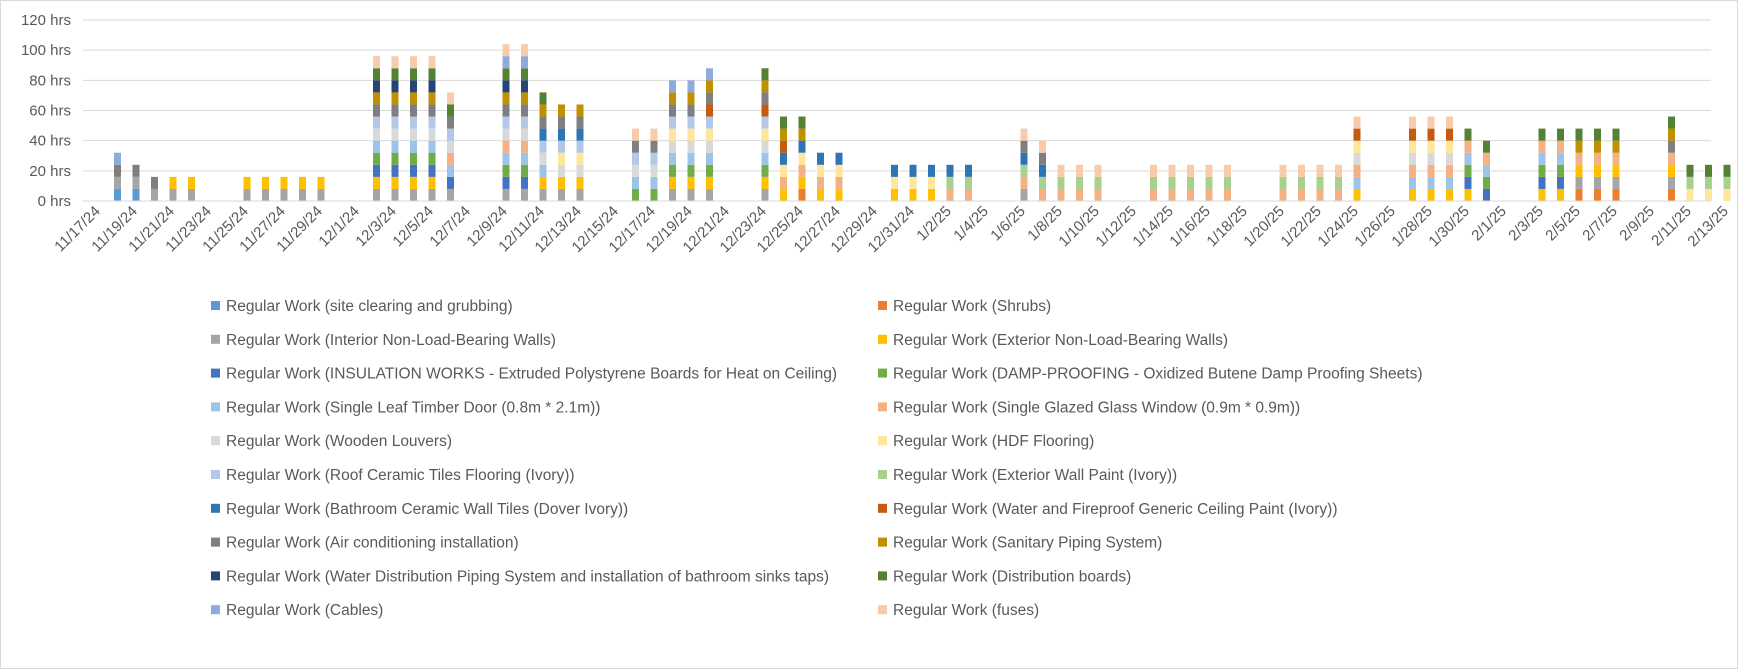 This screenshot has width=1738, height=670. What do you see at coordinates (50, 111) in the screenshot?
I see `y-tick-label: 60 hrs` at bounding box center [50, 111].